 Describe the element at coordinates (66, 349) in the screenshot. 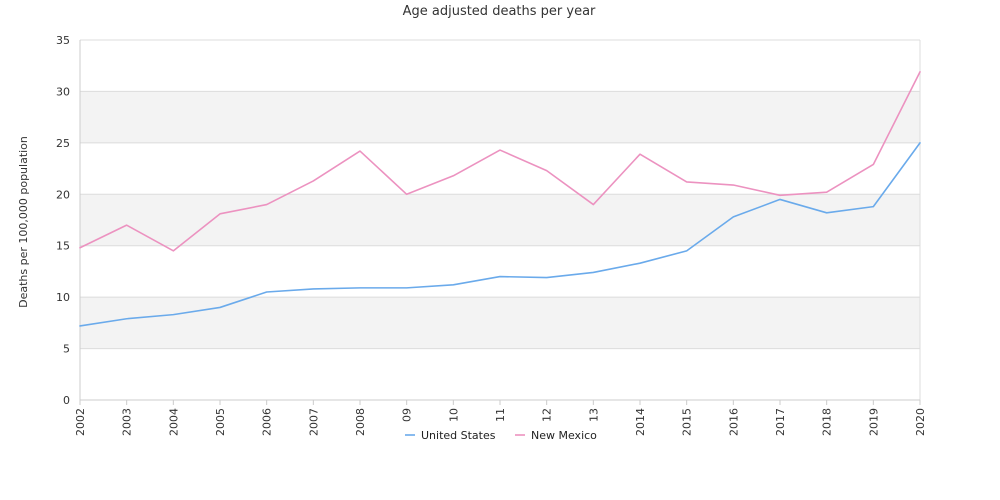

I see `y-tick-label: 5` at that location.